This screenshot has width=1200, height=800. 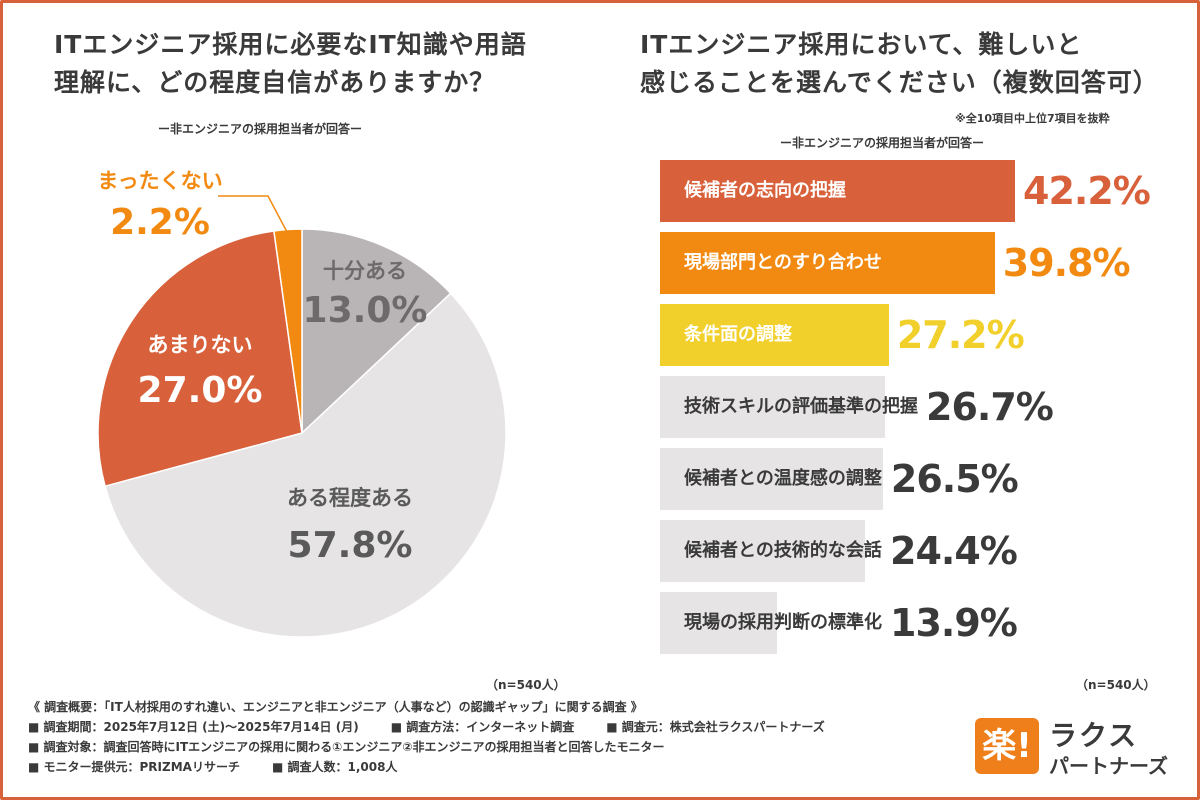 I want to click on bar-label-3: 技術スキルの評価基準の把握, so click(x=801, y=406).